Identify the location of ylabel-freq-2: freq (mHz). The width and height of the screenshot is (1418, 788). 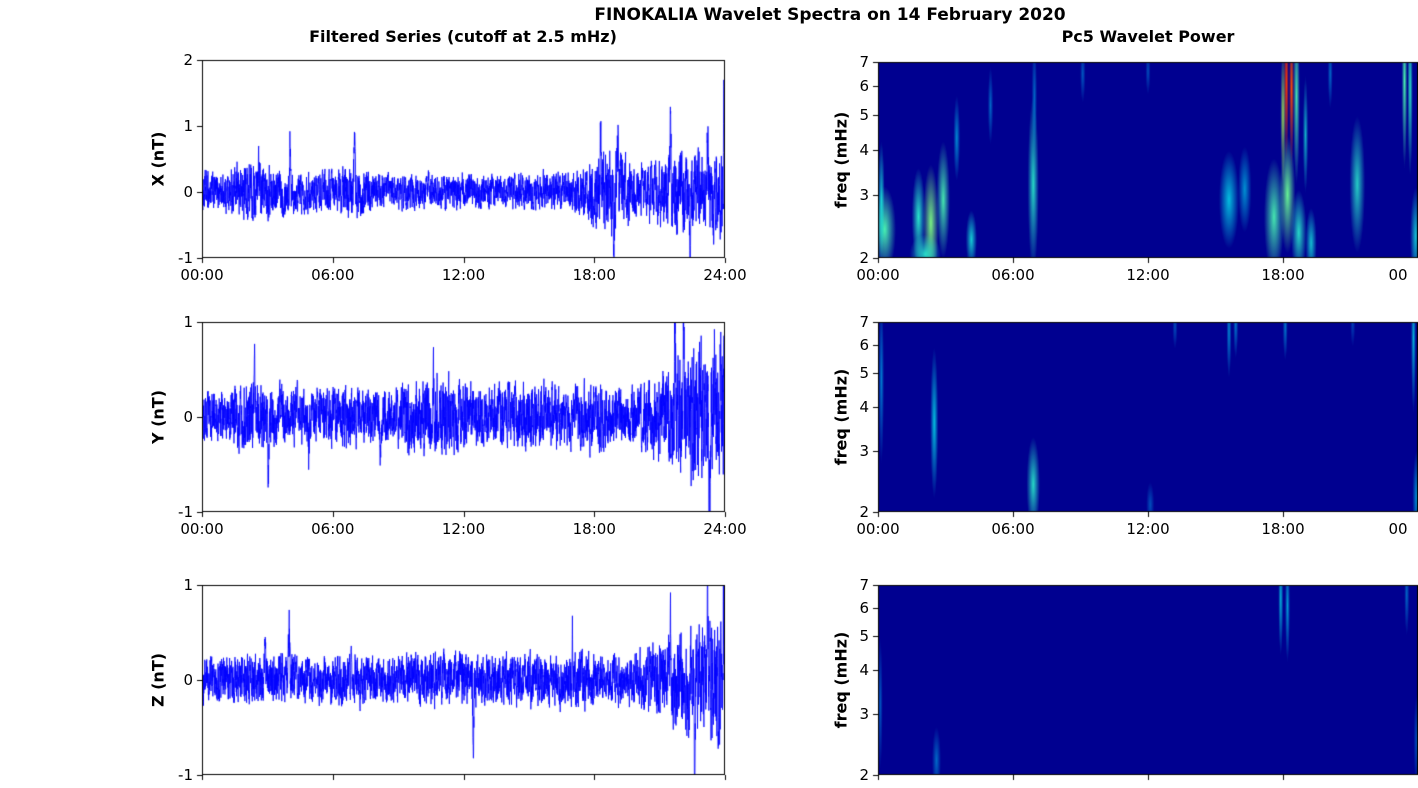
(841, 417).